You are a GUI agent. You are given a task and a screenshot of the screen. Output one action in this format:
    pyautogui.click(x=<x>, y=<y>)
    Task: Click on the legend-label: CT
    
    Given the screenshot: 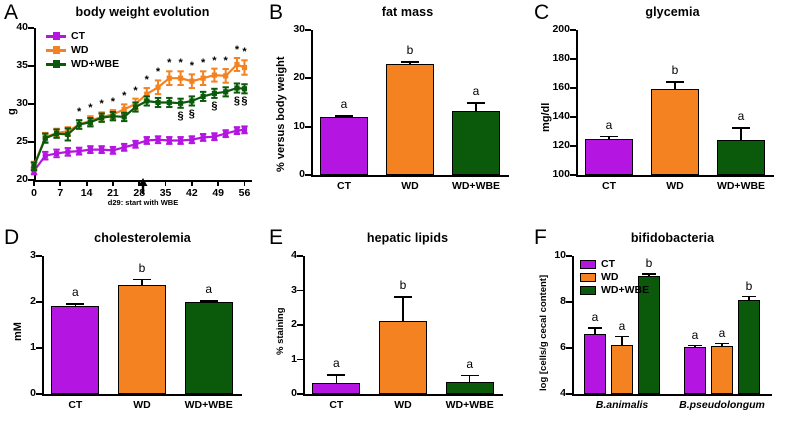 What is the action you would take?
    pyautogui.click(x=78, y=36)
    